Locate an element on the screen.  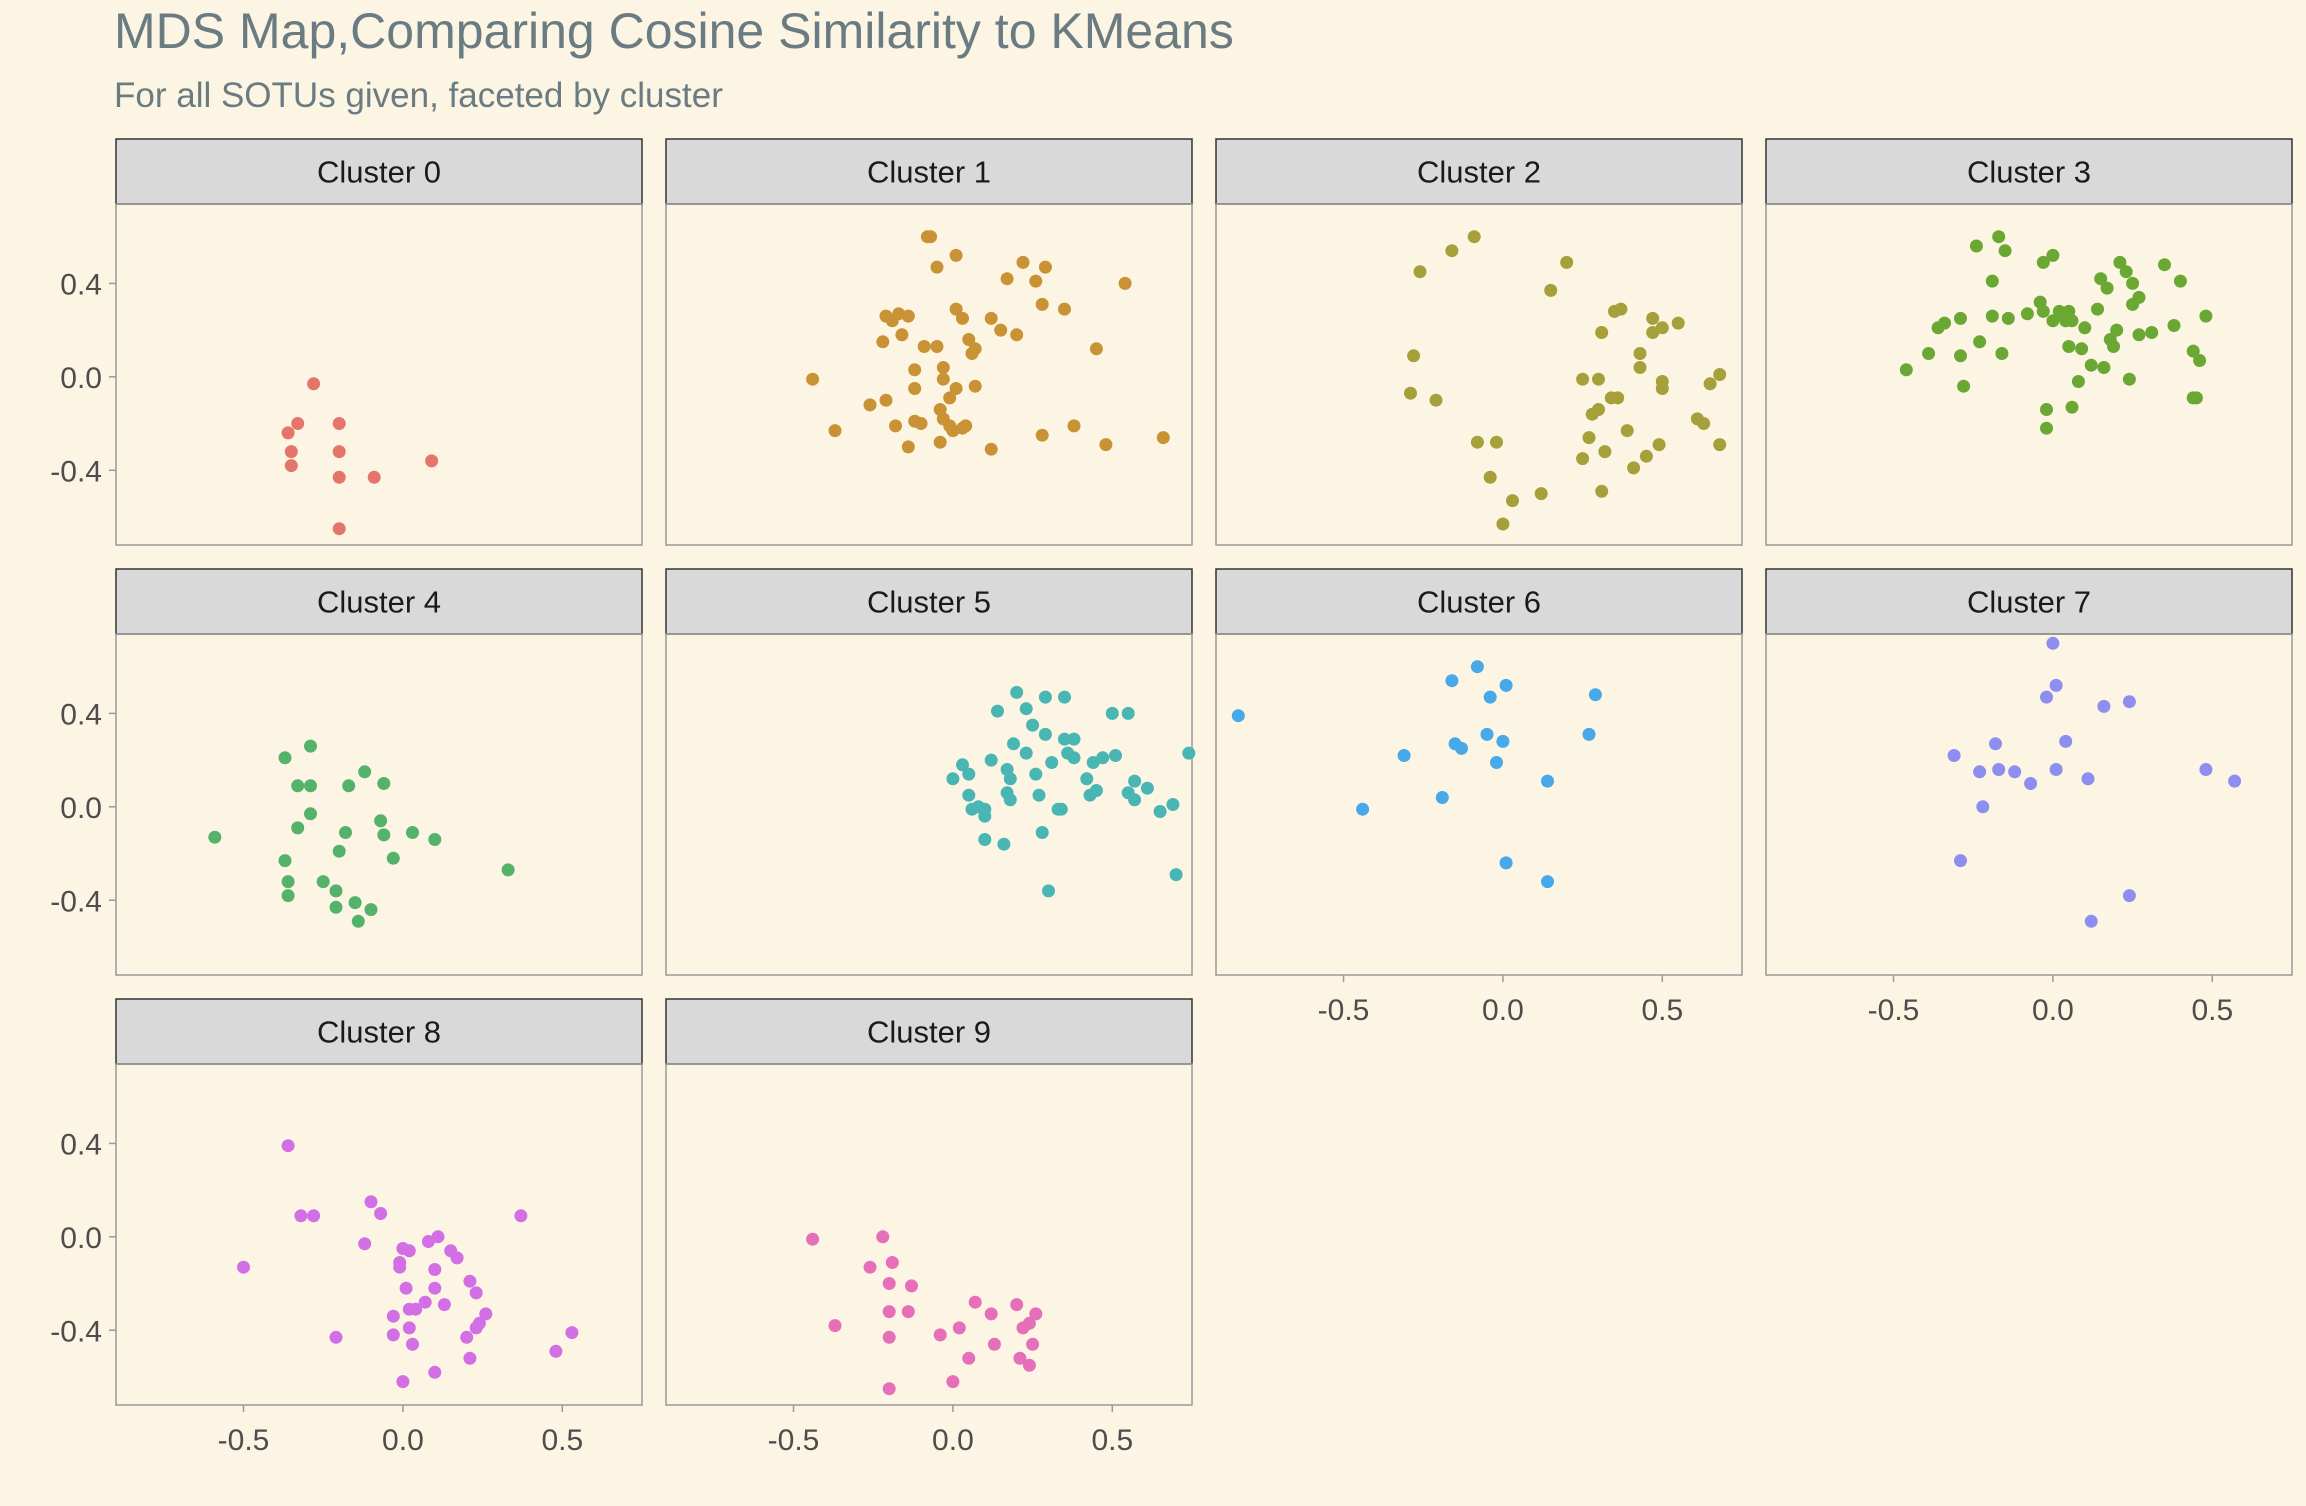
facet-panel: Cluster 9 is located at coordinates (929, 1202).